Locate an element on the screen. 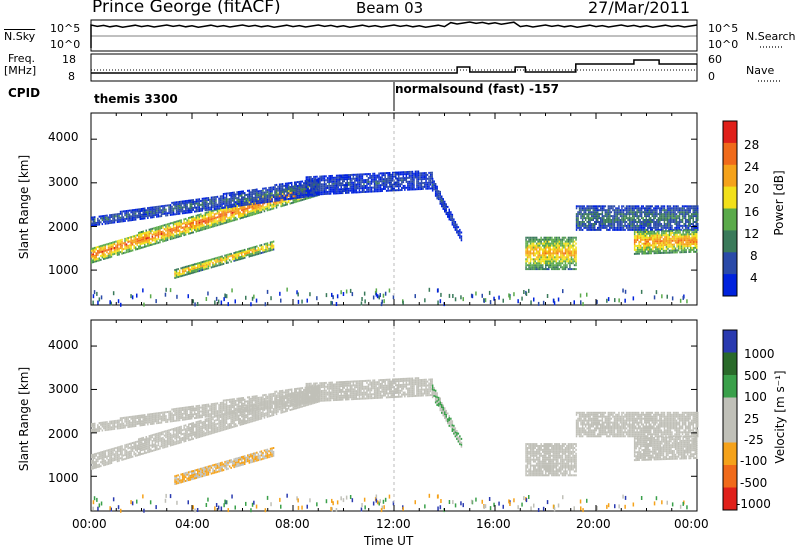 This screenshot has height=554, width=800. freq-tick-bottom: 8 is located at coordinates (71, 76).